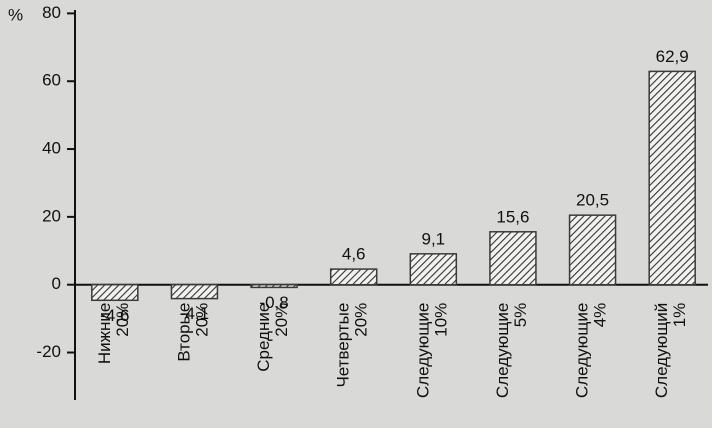 Image resolution: width=712 pixels, height=428 pixels. Describe the element at coordinates (354, 254) in the screenshot. I see `value-label: 4,6` at that location.